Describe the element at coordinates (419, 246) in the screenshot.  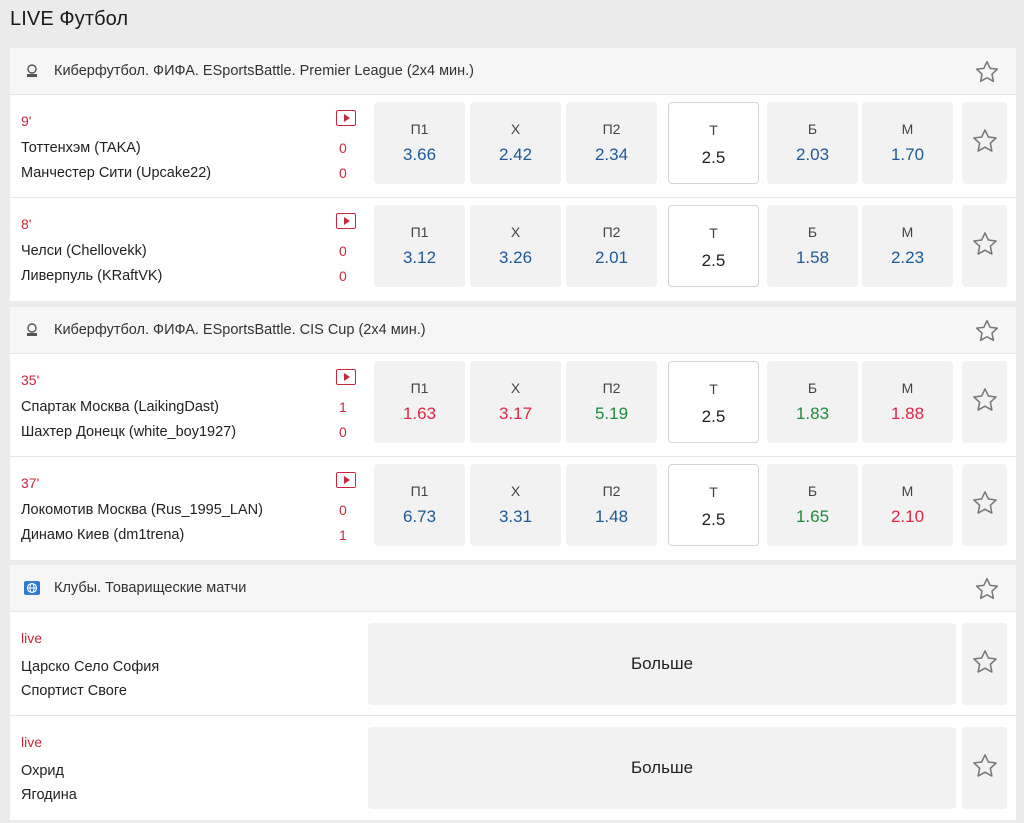
I see `odd-button-p1: П1 3.12` at that location.